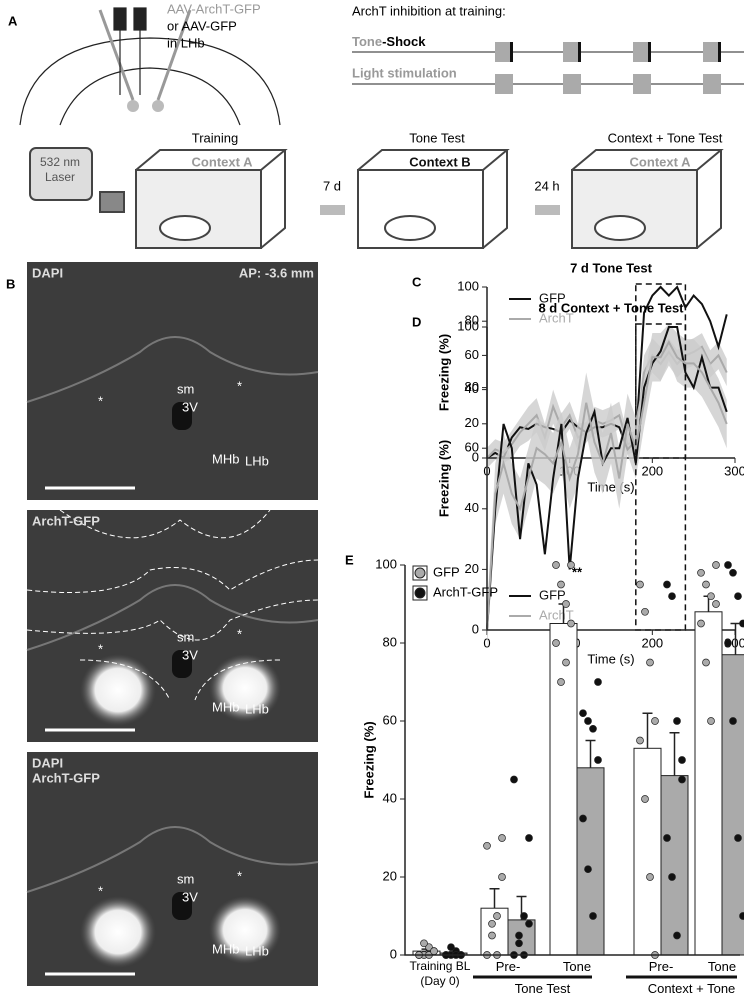 This screenshot has width=744, height=996. I want to click on region-label: MHb, so click(225, 948).